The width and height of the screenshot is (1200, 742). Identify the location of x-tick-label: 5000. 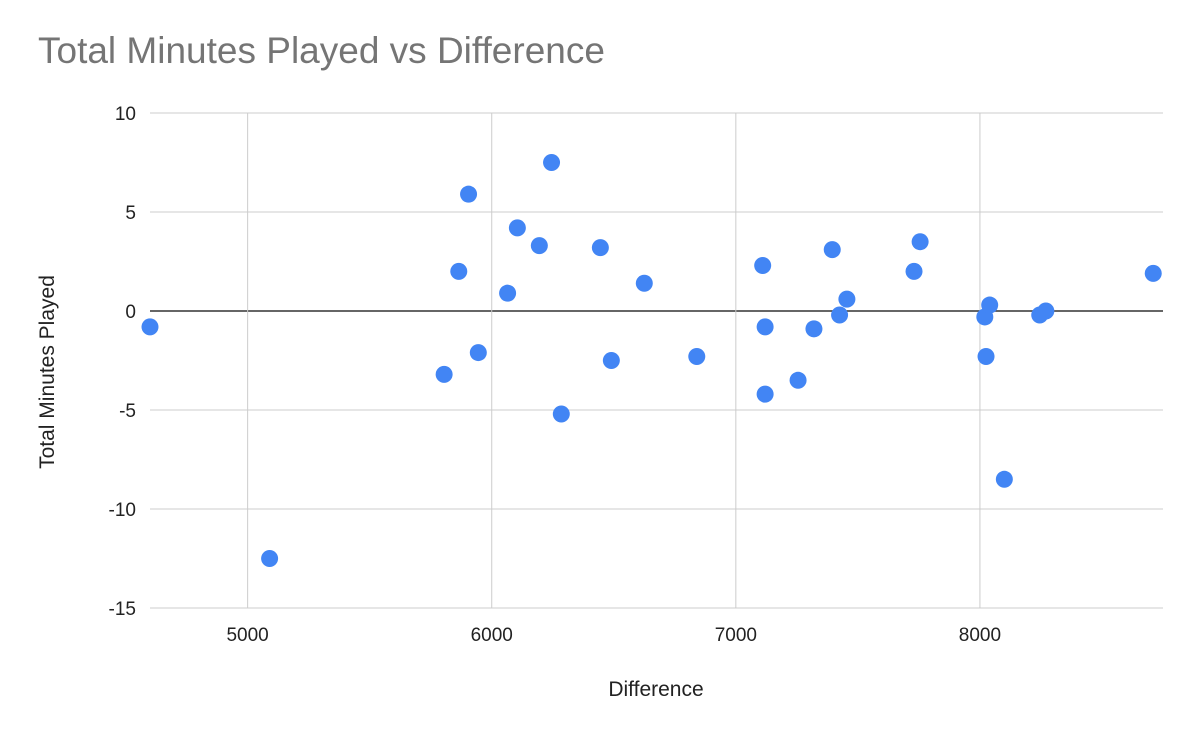
(247, 635).